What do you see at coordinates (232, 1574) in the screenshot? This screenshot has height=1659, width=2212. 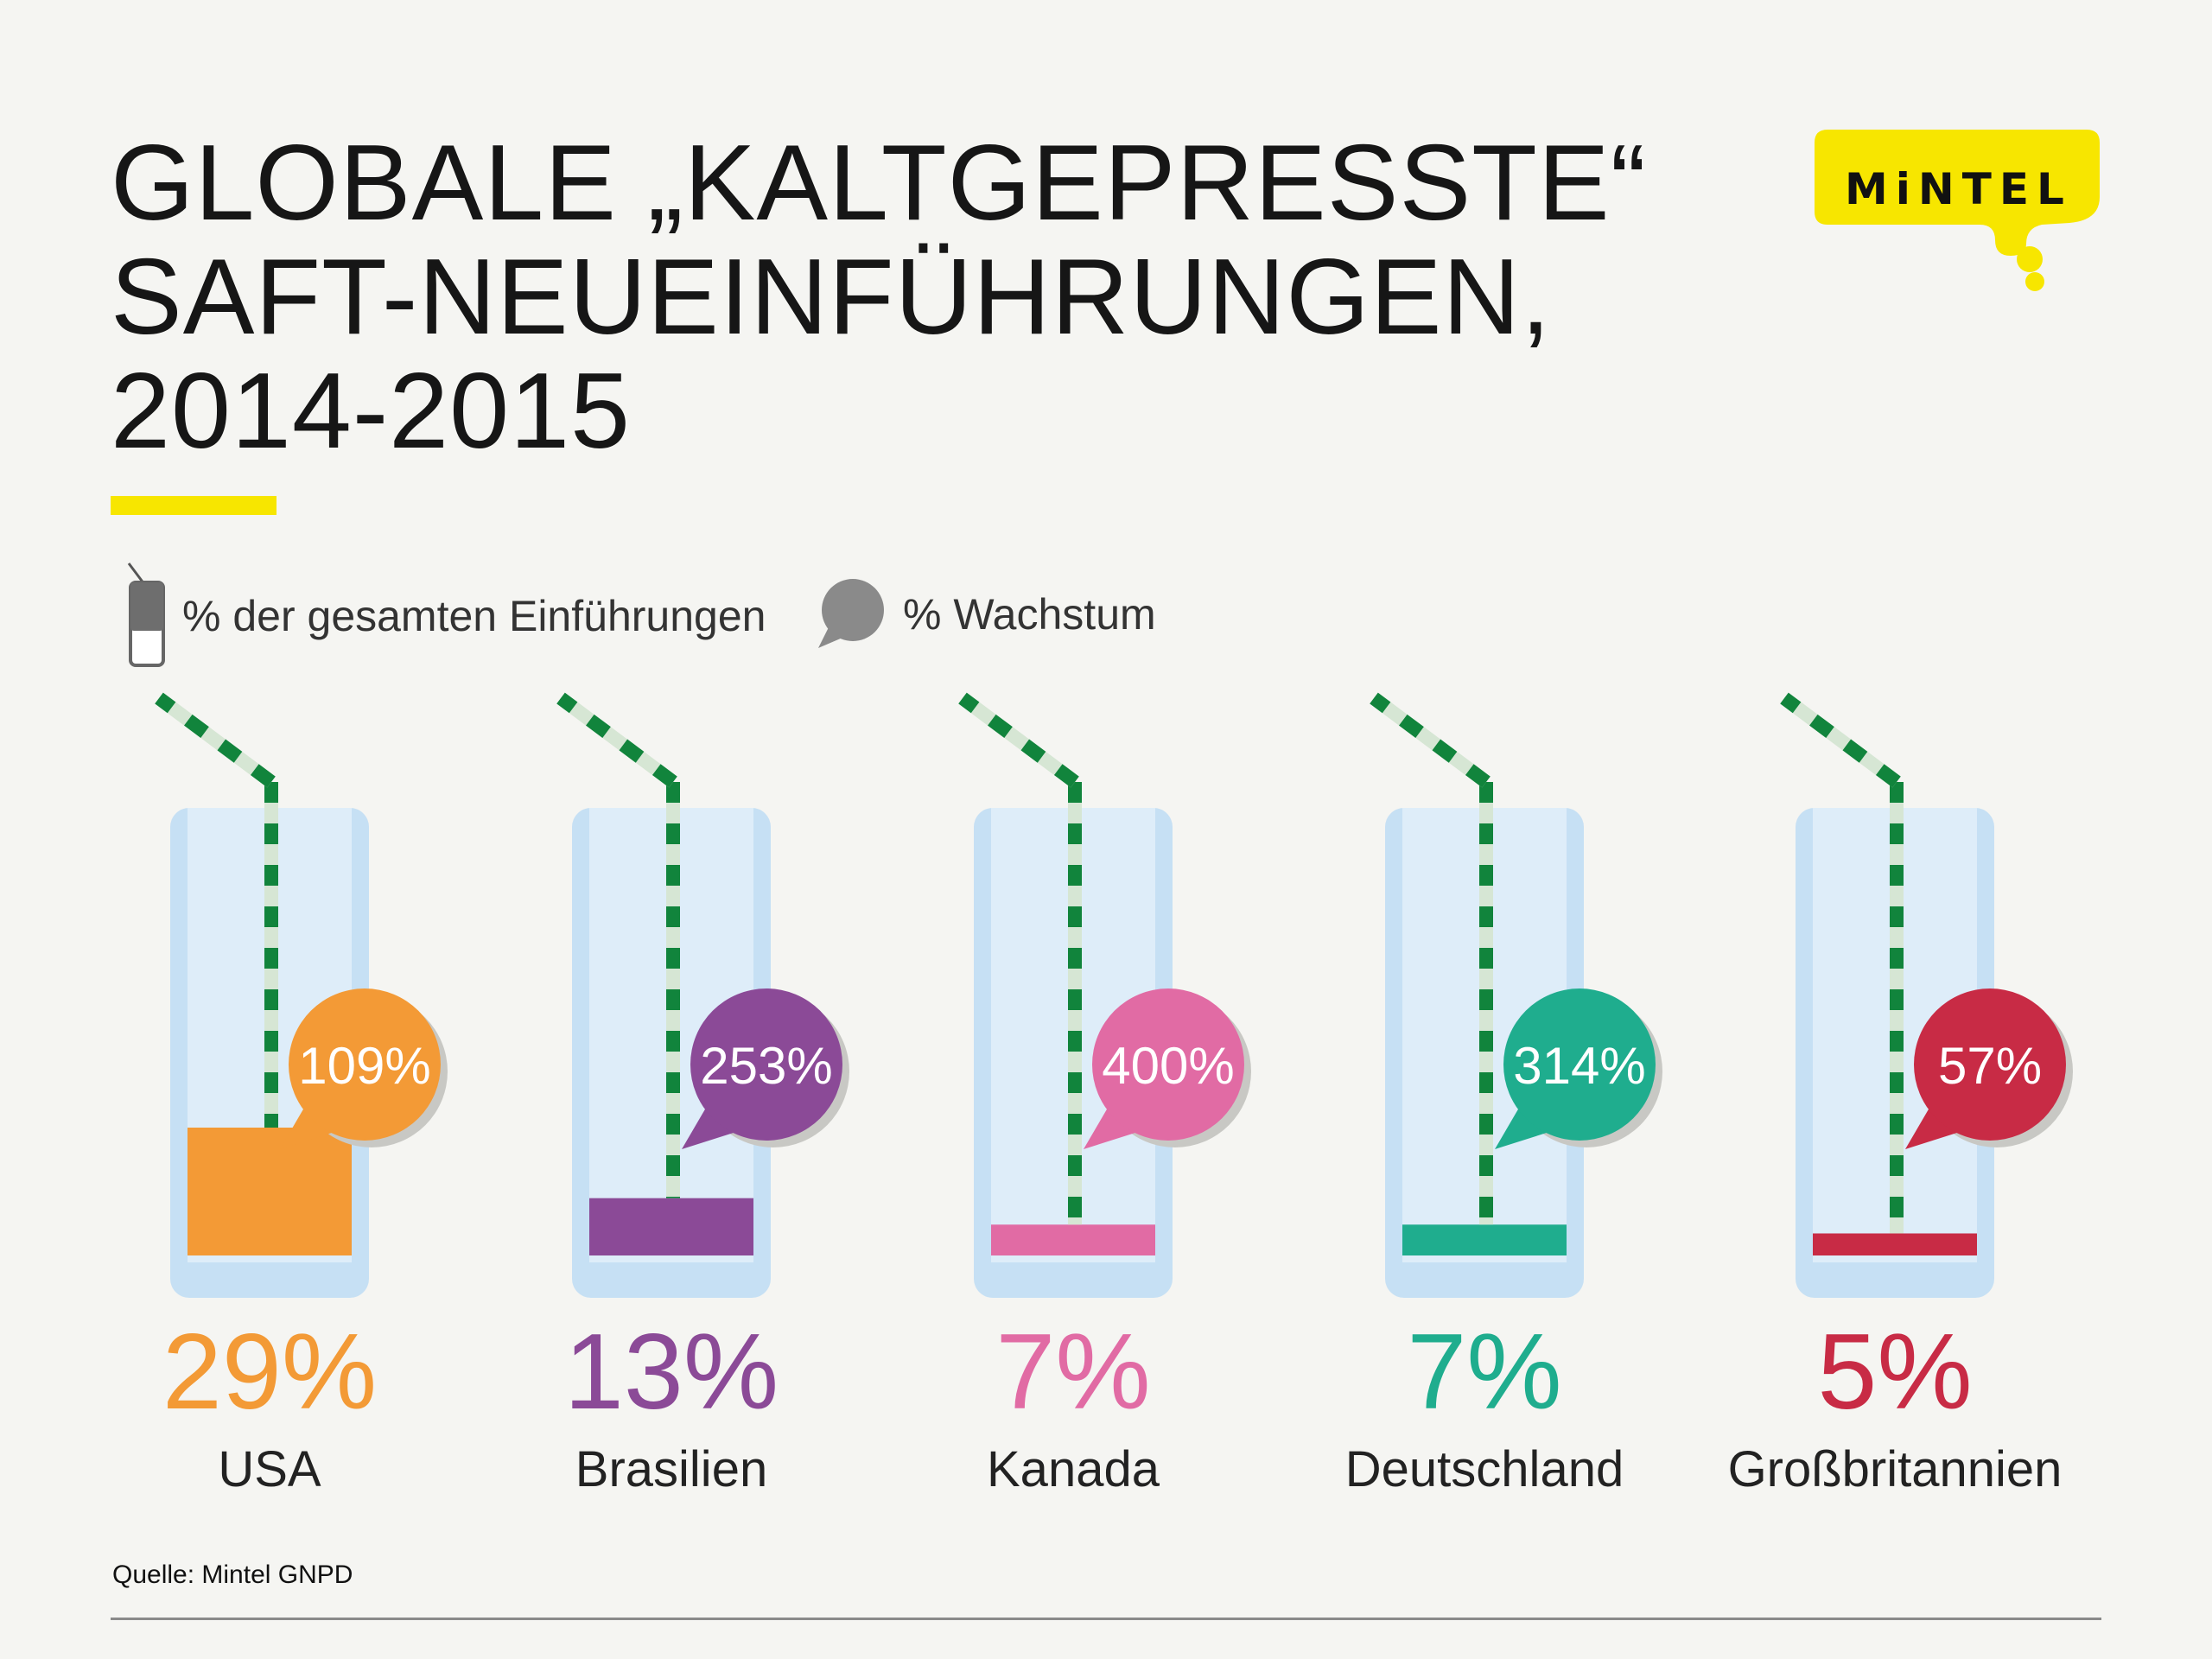 I see `source-note: Quelle: Mintel GNPD` at bounding box center [232, 1574].